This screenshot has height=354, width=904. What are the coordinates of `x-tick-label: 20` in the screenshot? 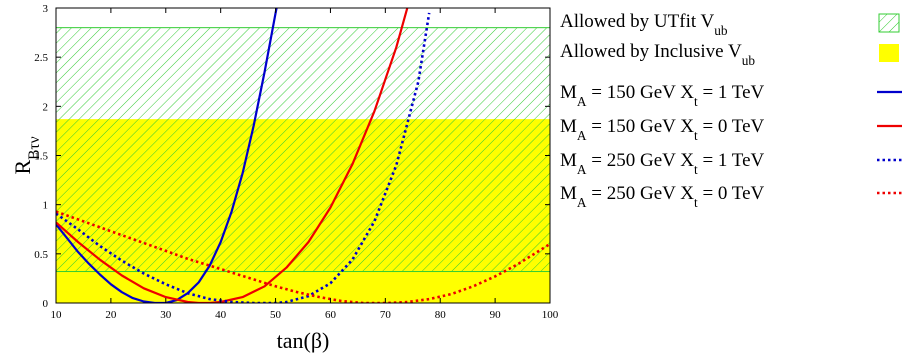 It's located at (111, 315).